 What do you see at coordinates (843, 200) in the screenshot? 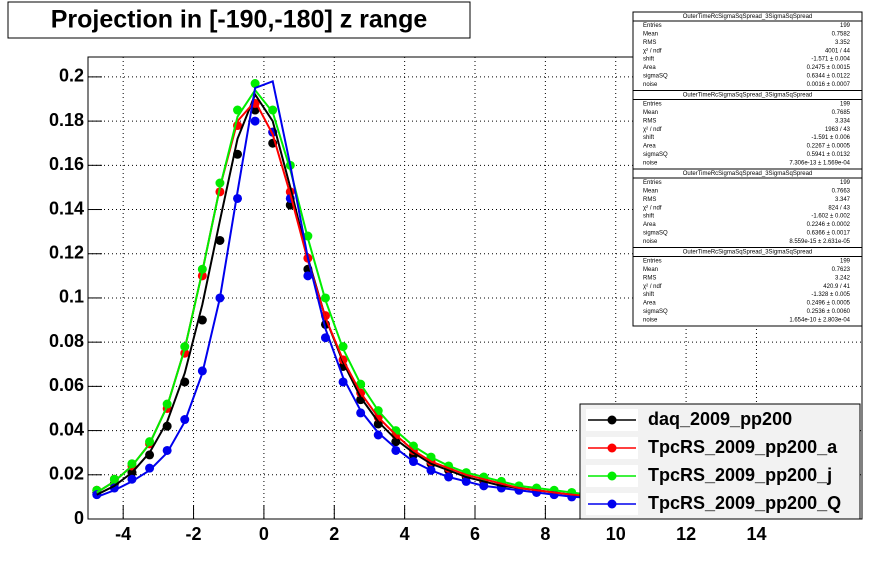
I see `stat-value: 3.347` at bounding box center [843, 200].